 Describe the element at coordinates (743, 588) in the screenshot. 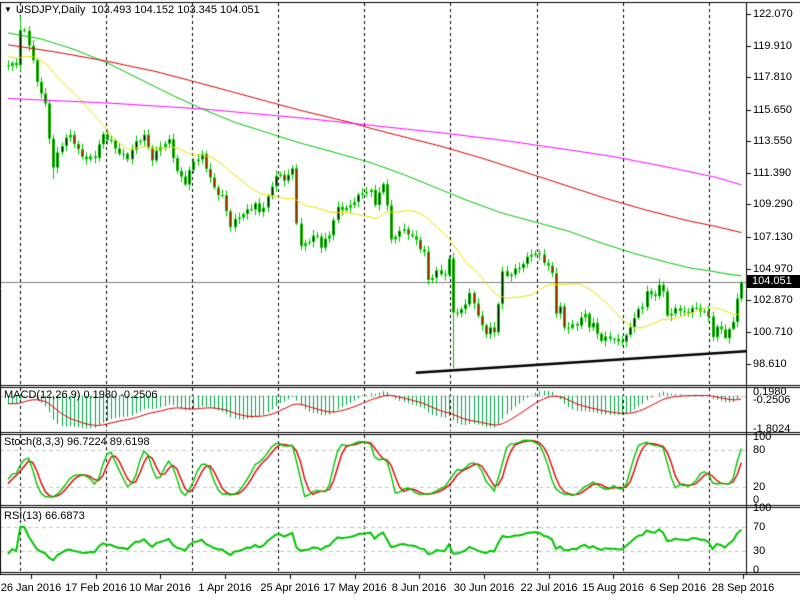

I see `date-label: 28 Sep 2016` at that location.